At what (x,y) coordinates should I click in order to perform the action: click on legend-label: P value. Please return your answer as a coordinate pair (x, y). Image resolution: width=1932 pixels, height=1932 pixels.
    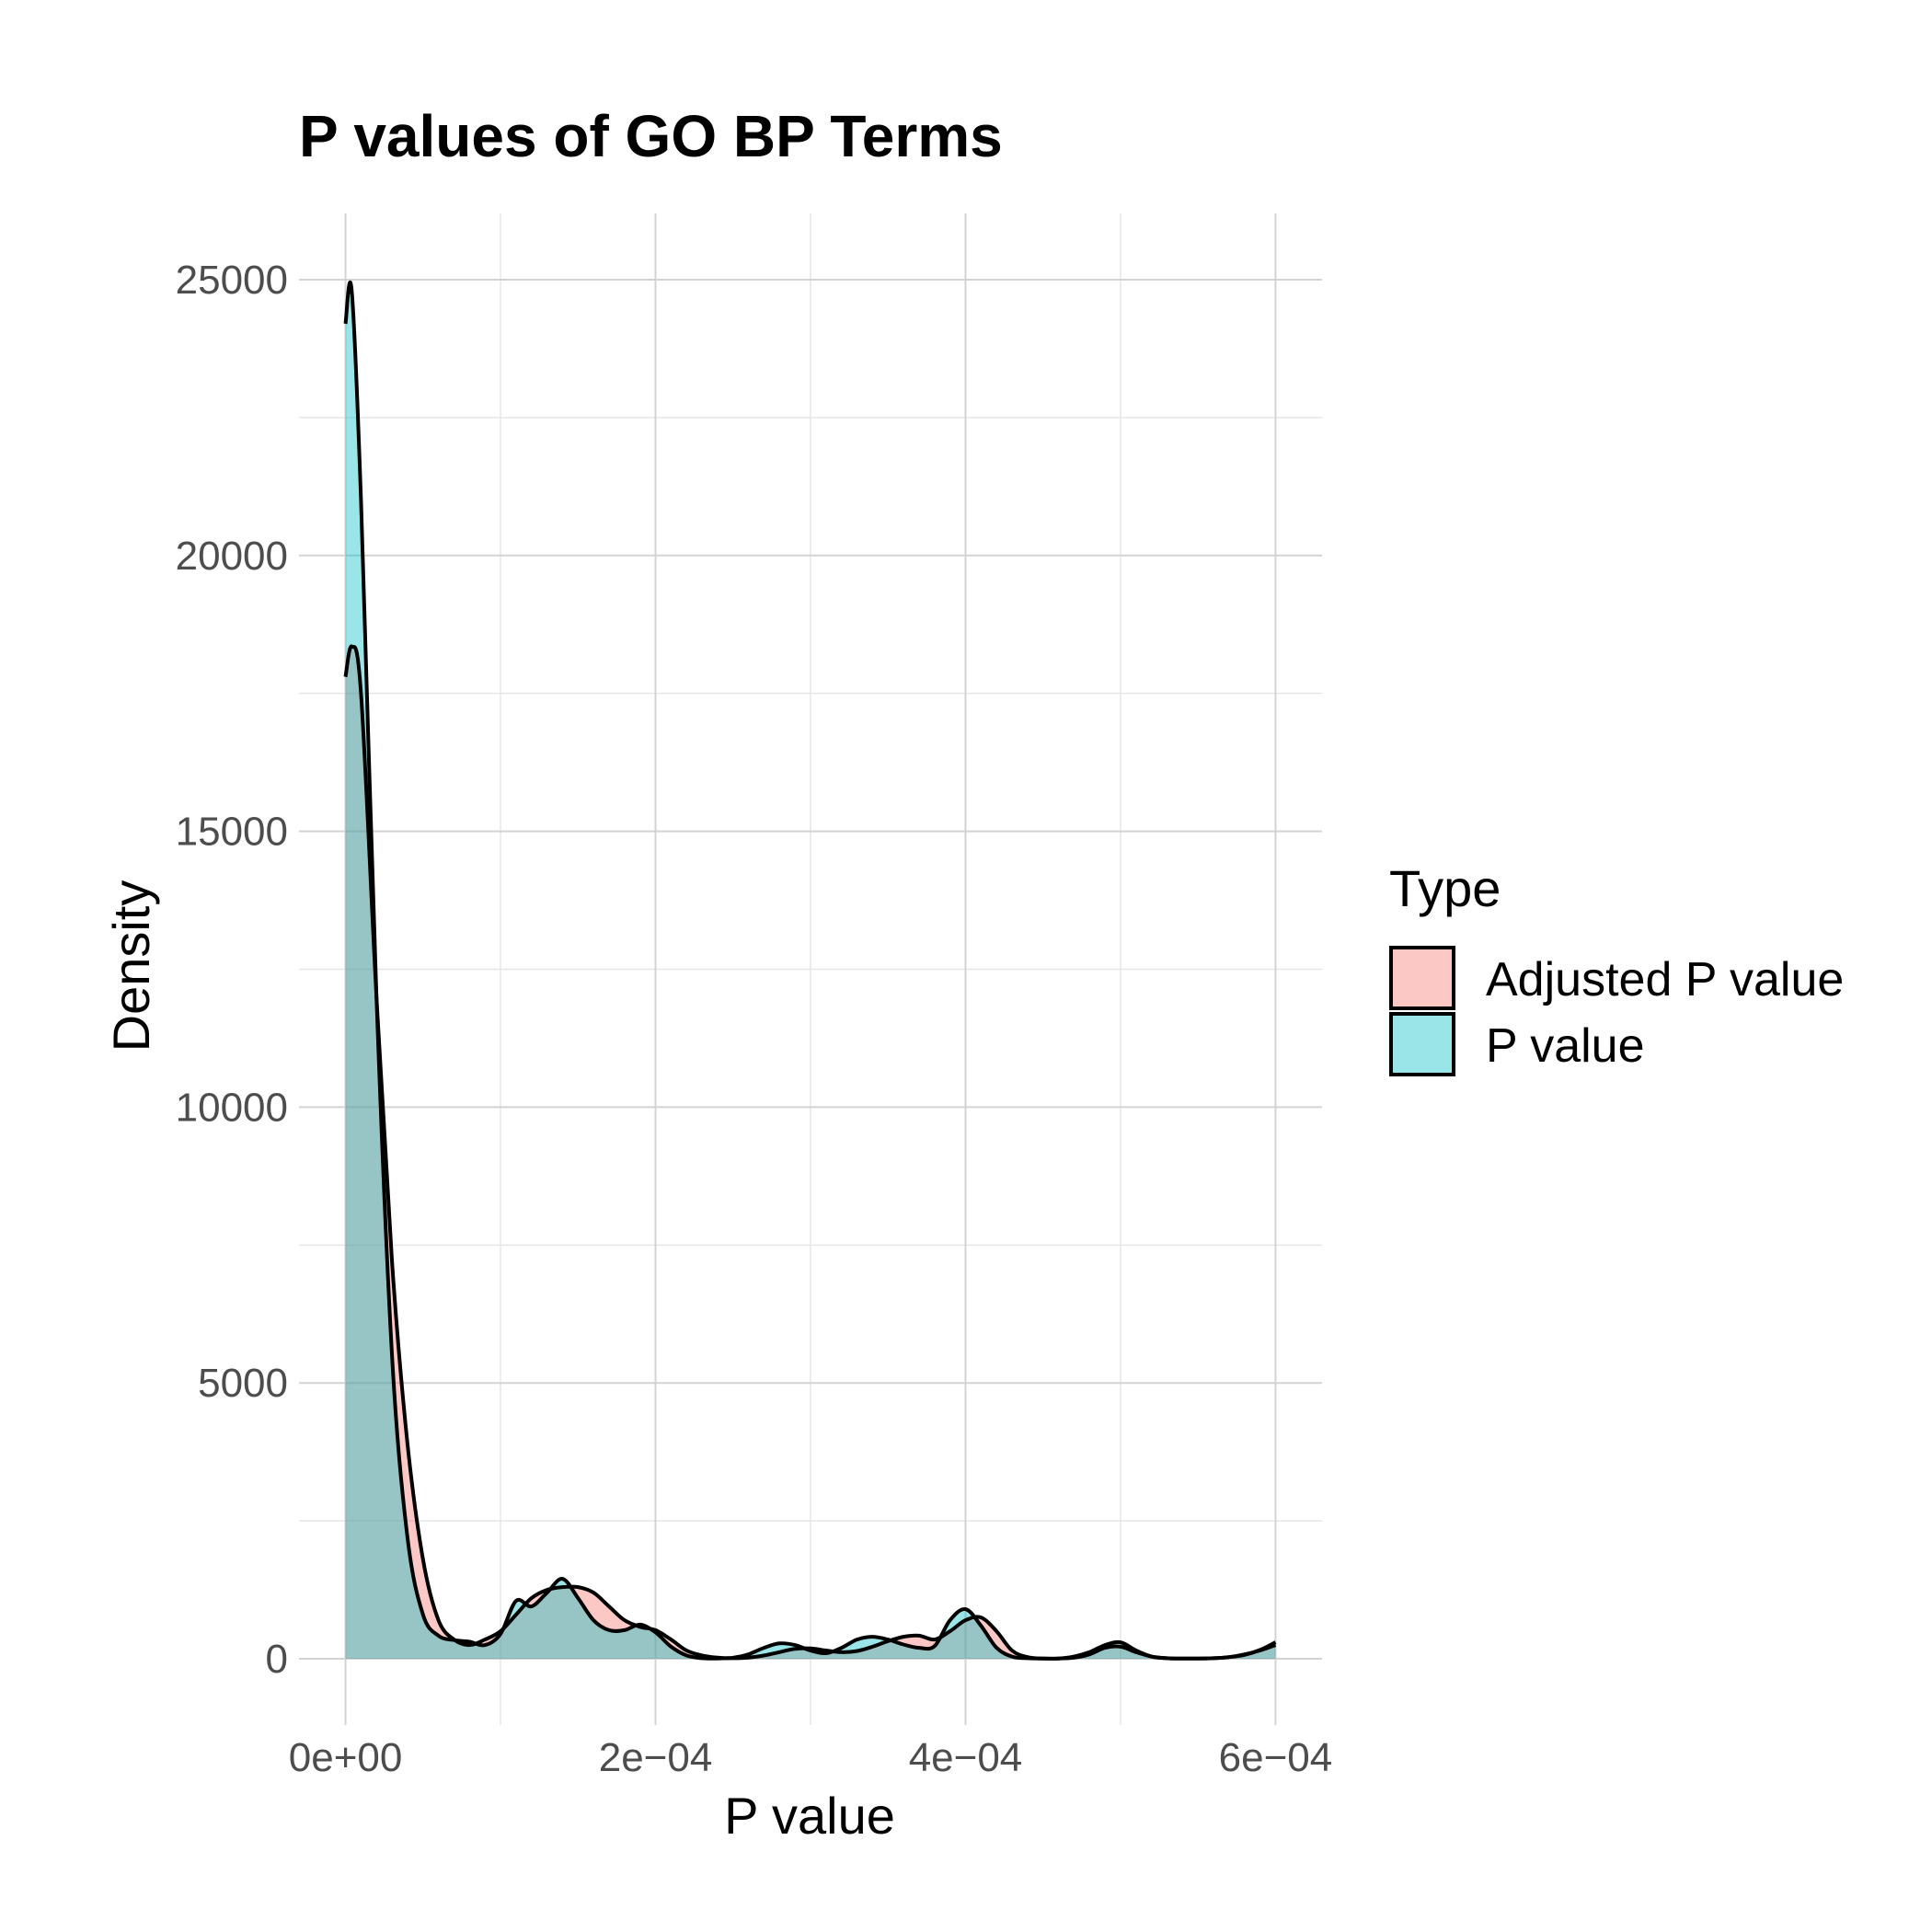
    Looking at the image, I should click on (1565, 1046).